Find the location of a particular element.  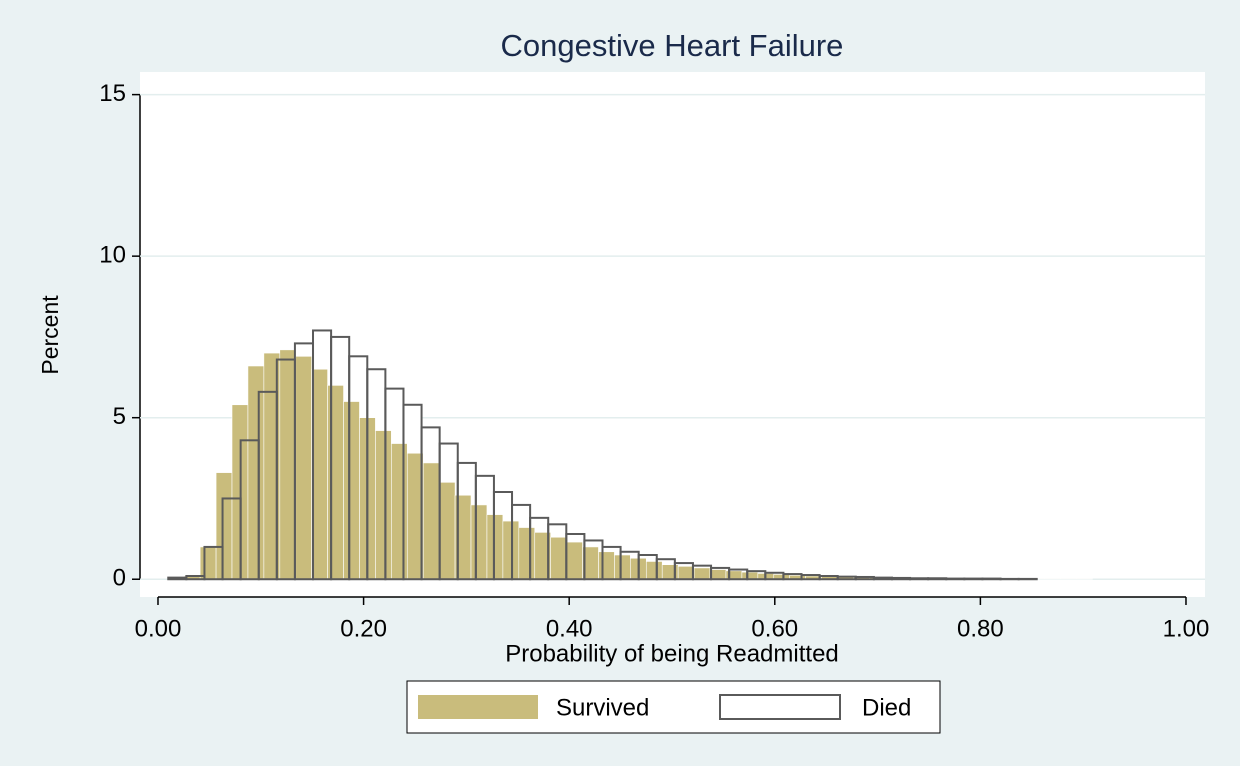

x-tick-label: 1.00 is located at coordinates (1186, 628).